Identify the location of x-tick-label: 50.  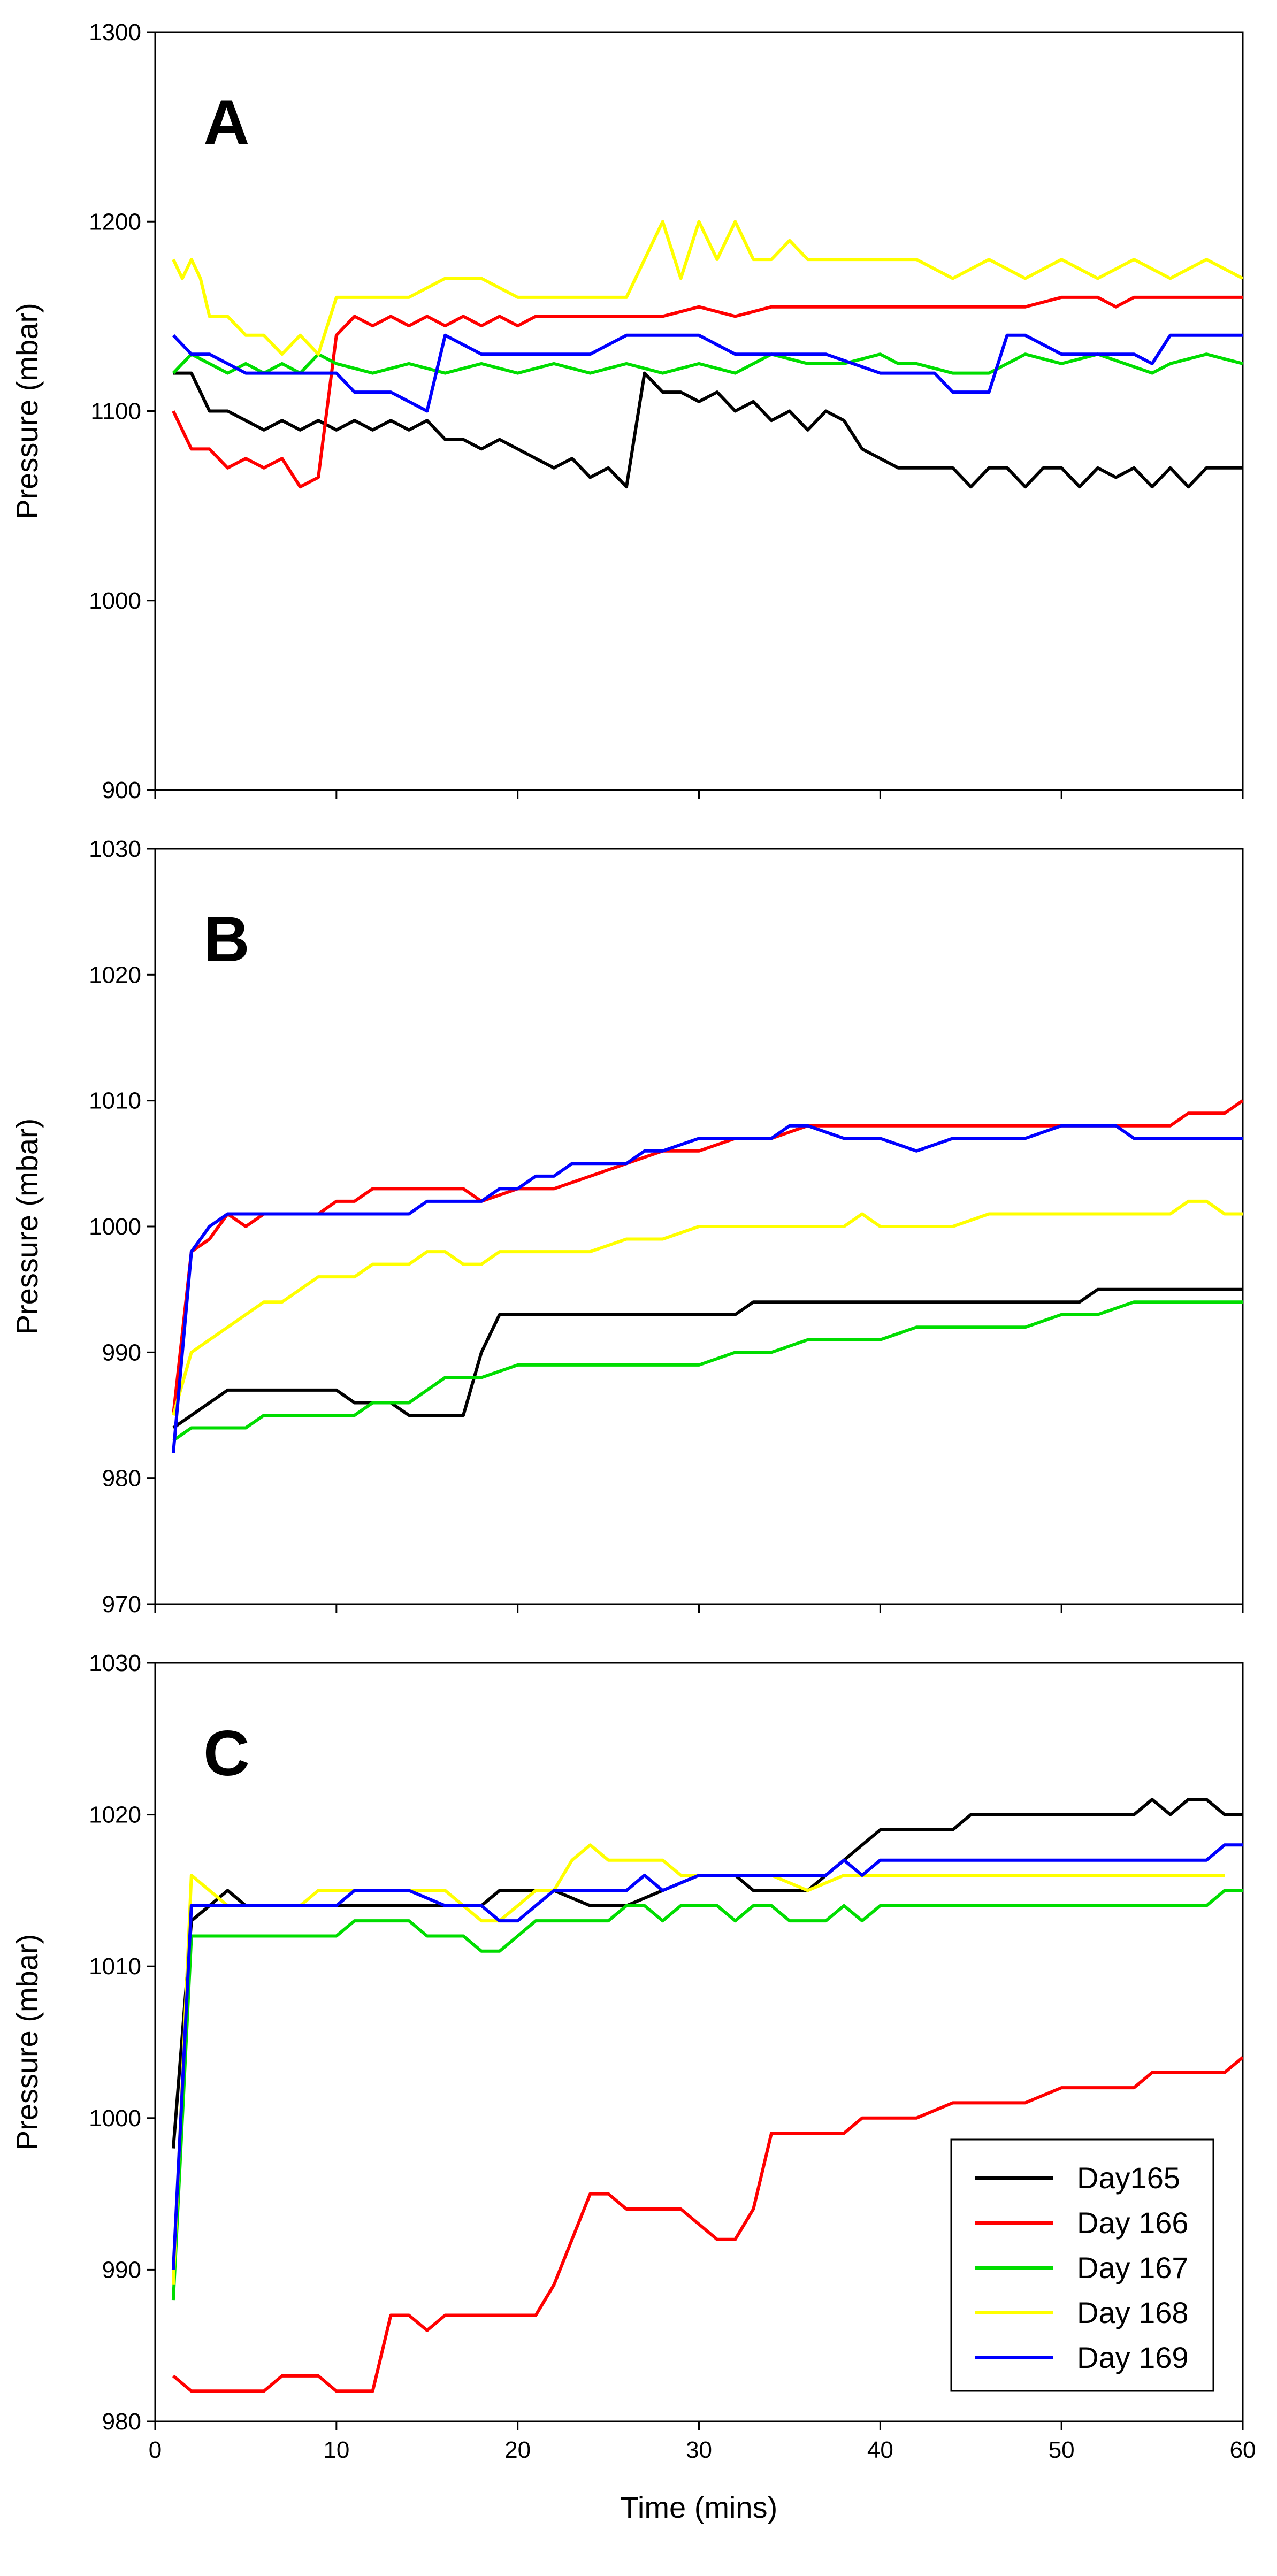
(1062, 2450).